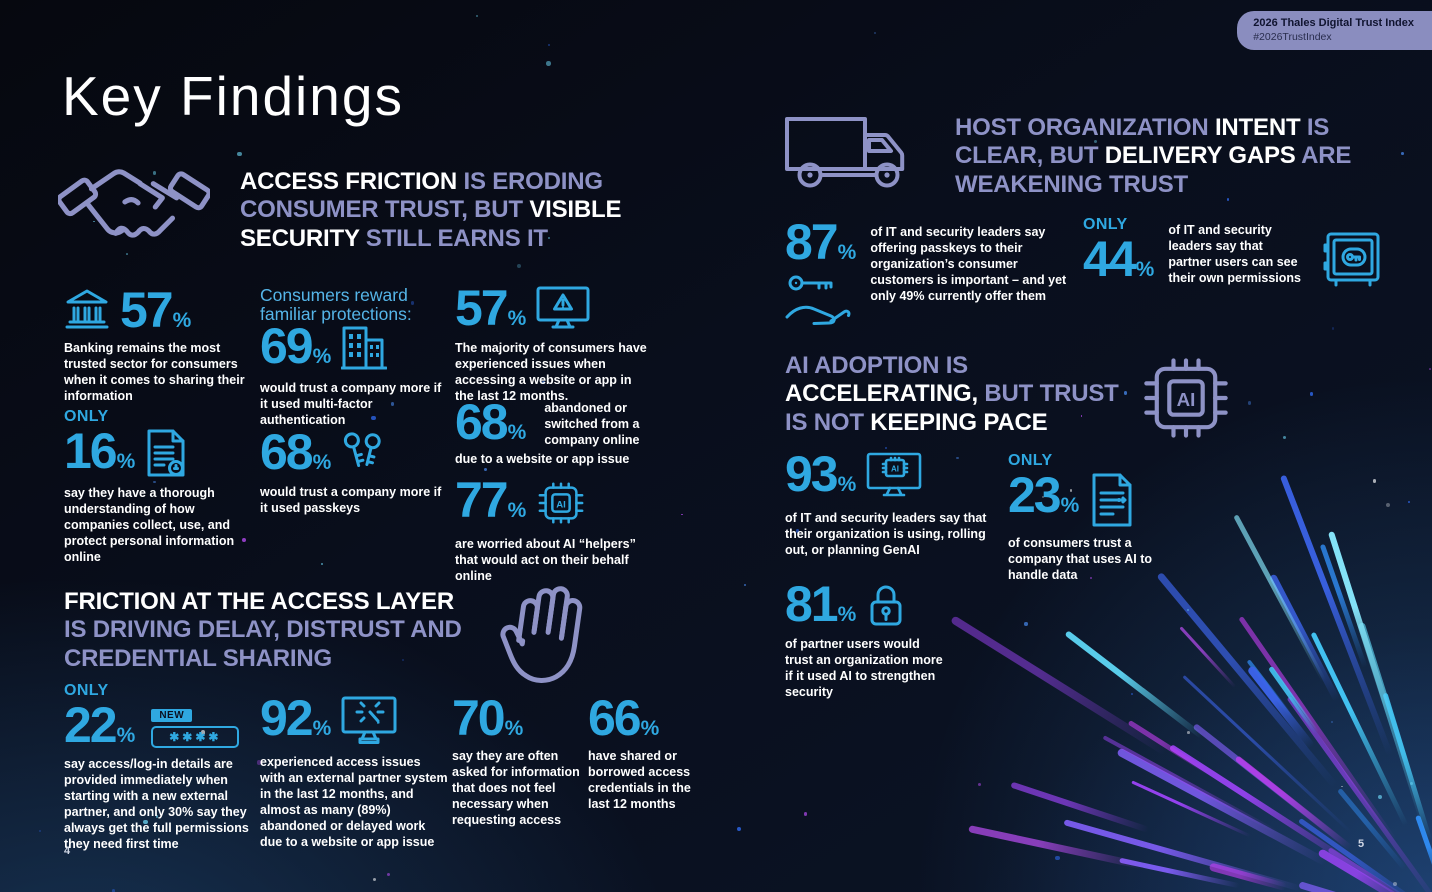 The width and height of the screenshot is (1432, 892). Describe the element at coordinates (1119, 259) in the screenshot. I see `stat-value: 44%` at that location.